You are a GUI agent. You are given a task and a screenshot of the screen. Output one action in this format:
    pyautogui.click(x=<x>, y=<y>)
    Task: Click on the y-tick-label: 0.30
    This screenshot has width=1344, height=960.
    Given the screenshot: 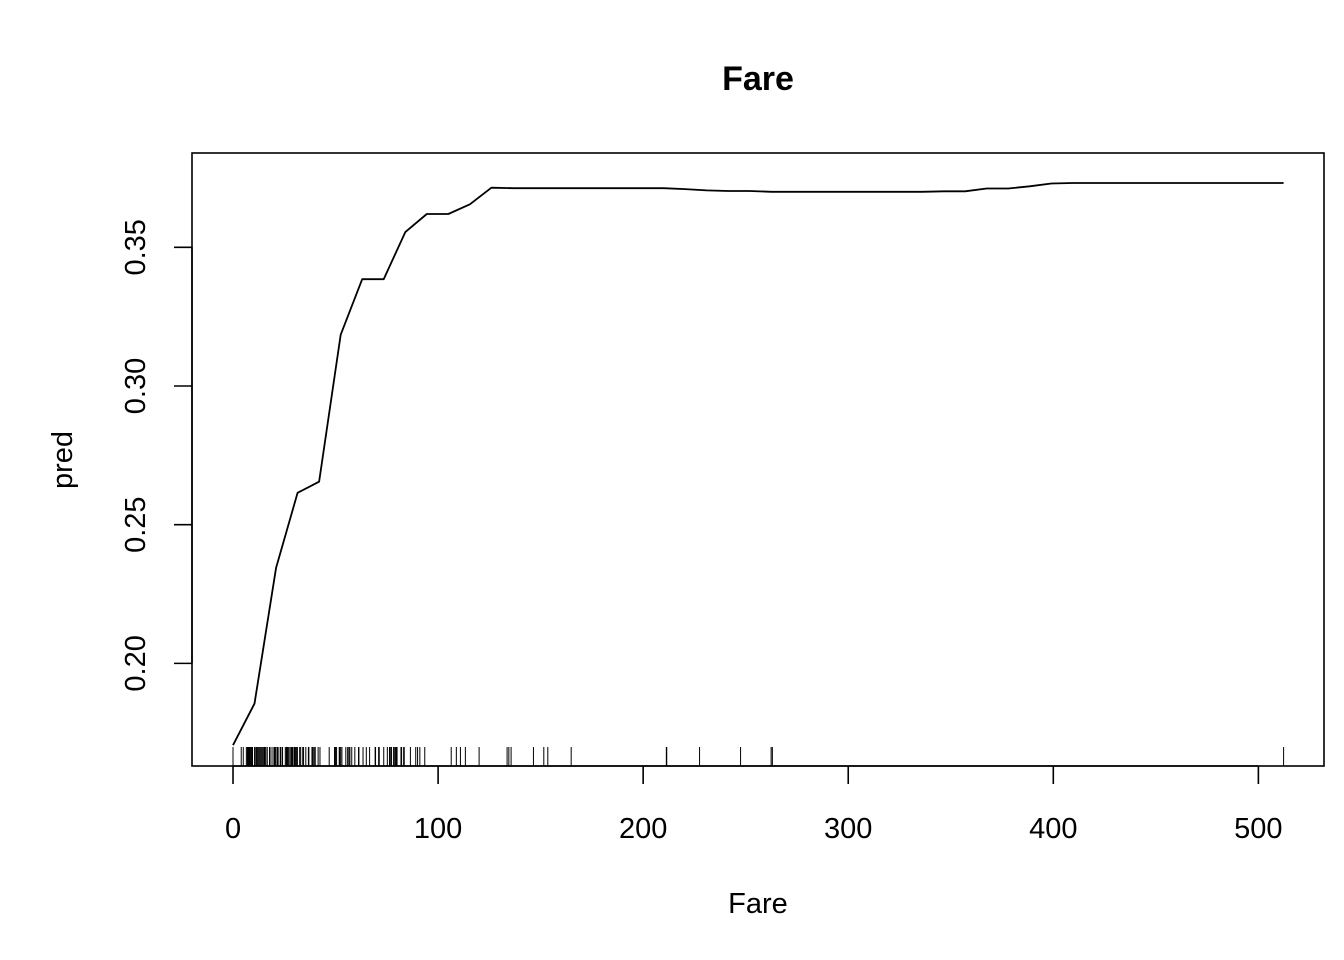 What is the action you would take?
    pyautogui.click(x=136, y=386)
    